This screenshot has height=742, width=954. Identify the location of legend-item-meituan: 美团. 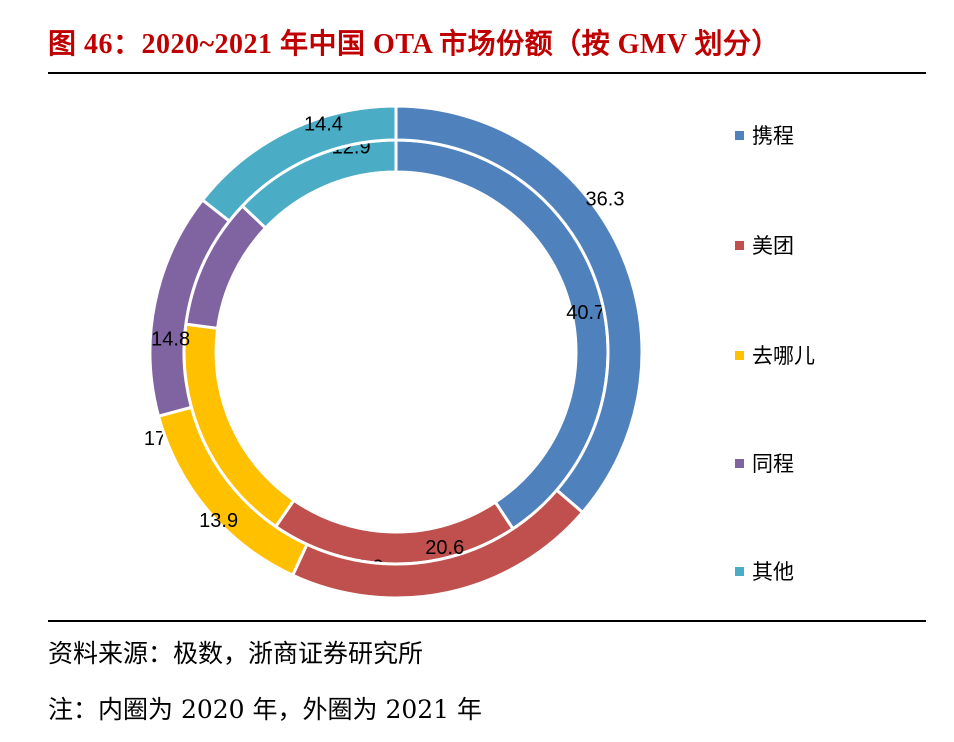
(764, 245).